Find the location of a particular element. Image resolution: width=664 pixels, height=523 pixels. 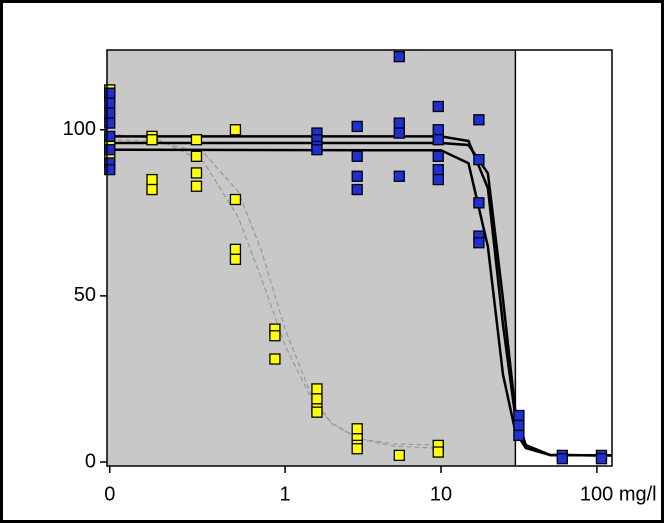

x-tick-label: 100 mg/l is located at coordinates (618, 494).